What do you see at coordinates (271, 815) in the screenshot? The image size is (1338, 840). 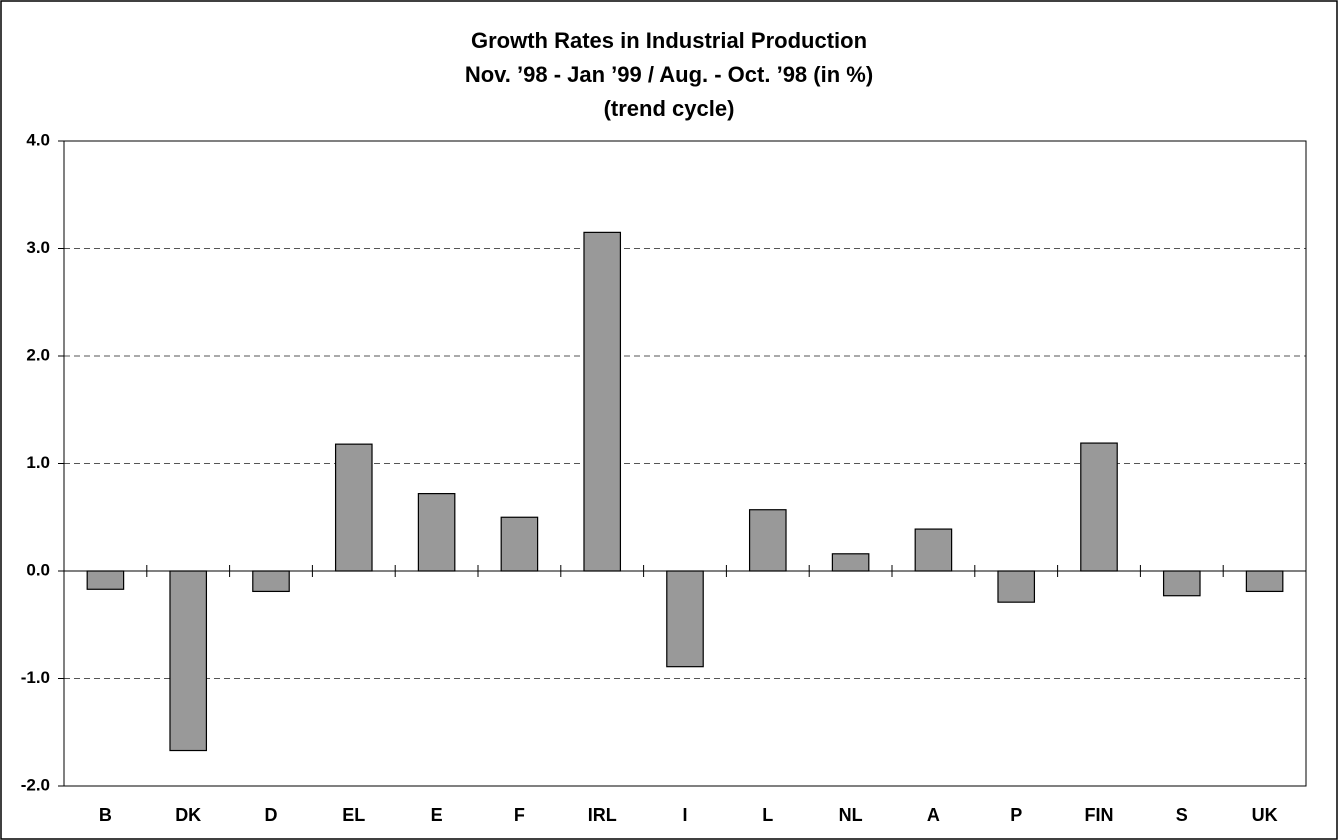 I see `x-tick-label: D` at bounding box center [271, 815].